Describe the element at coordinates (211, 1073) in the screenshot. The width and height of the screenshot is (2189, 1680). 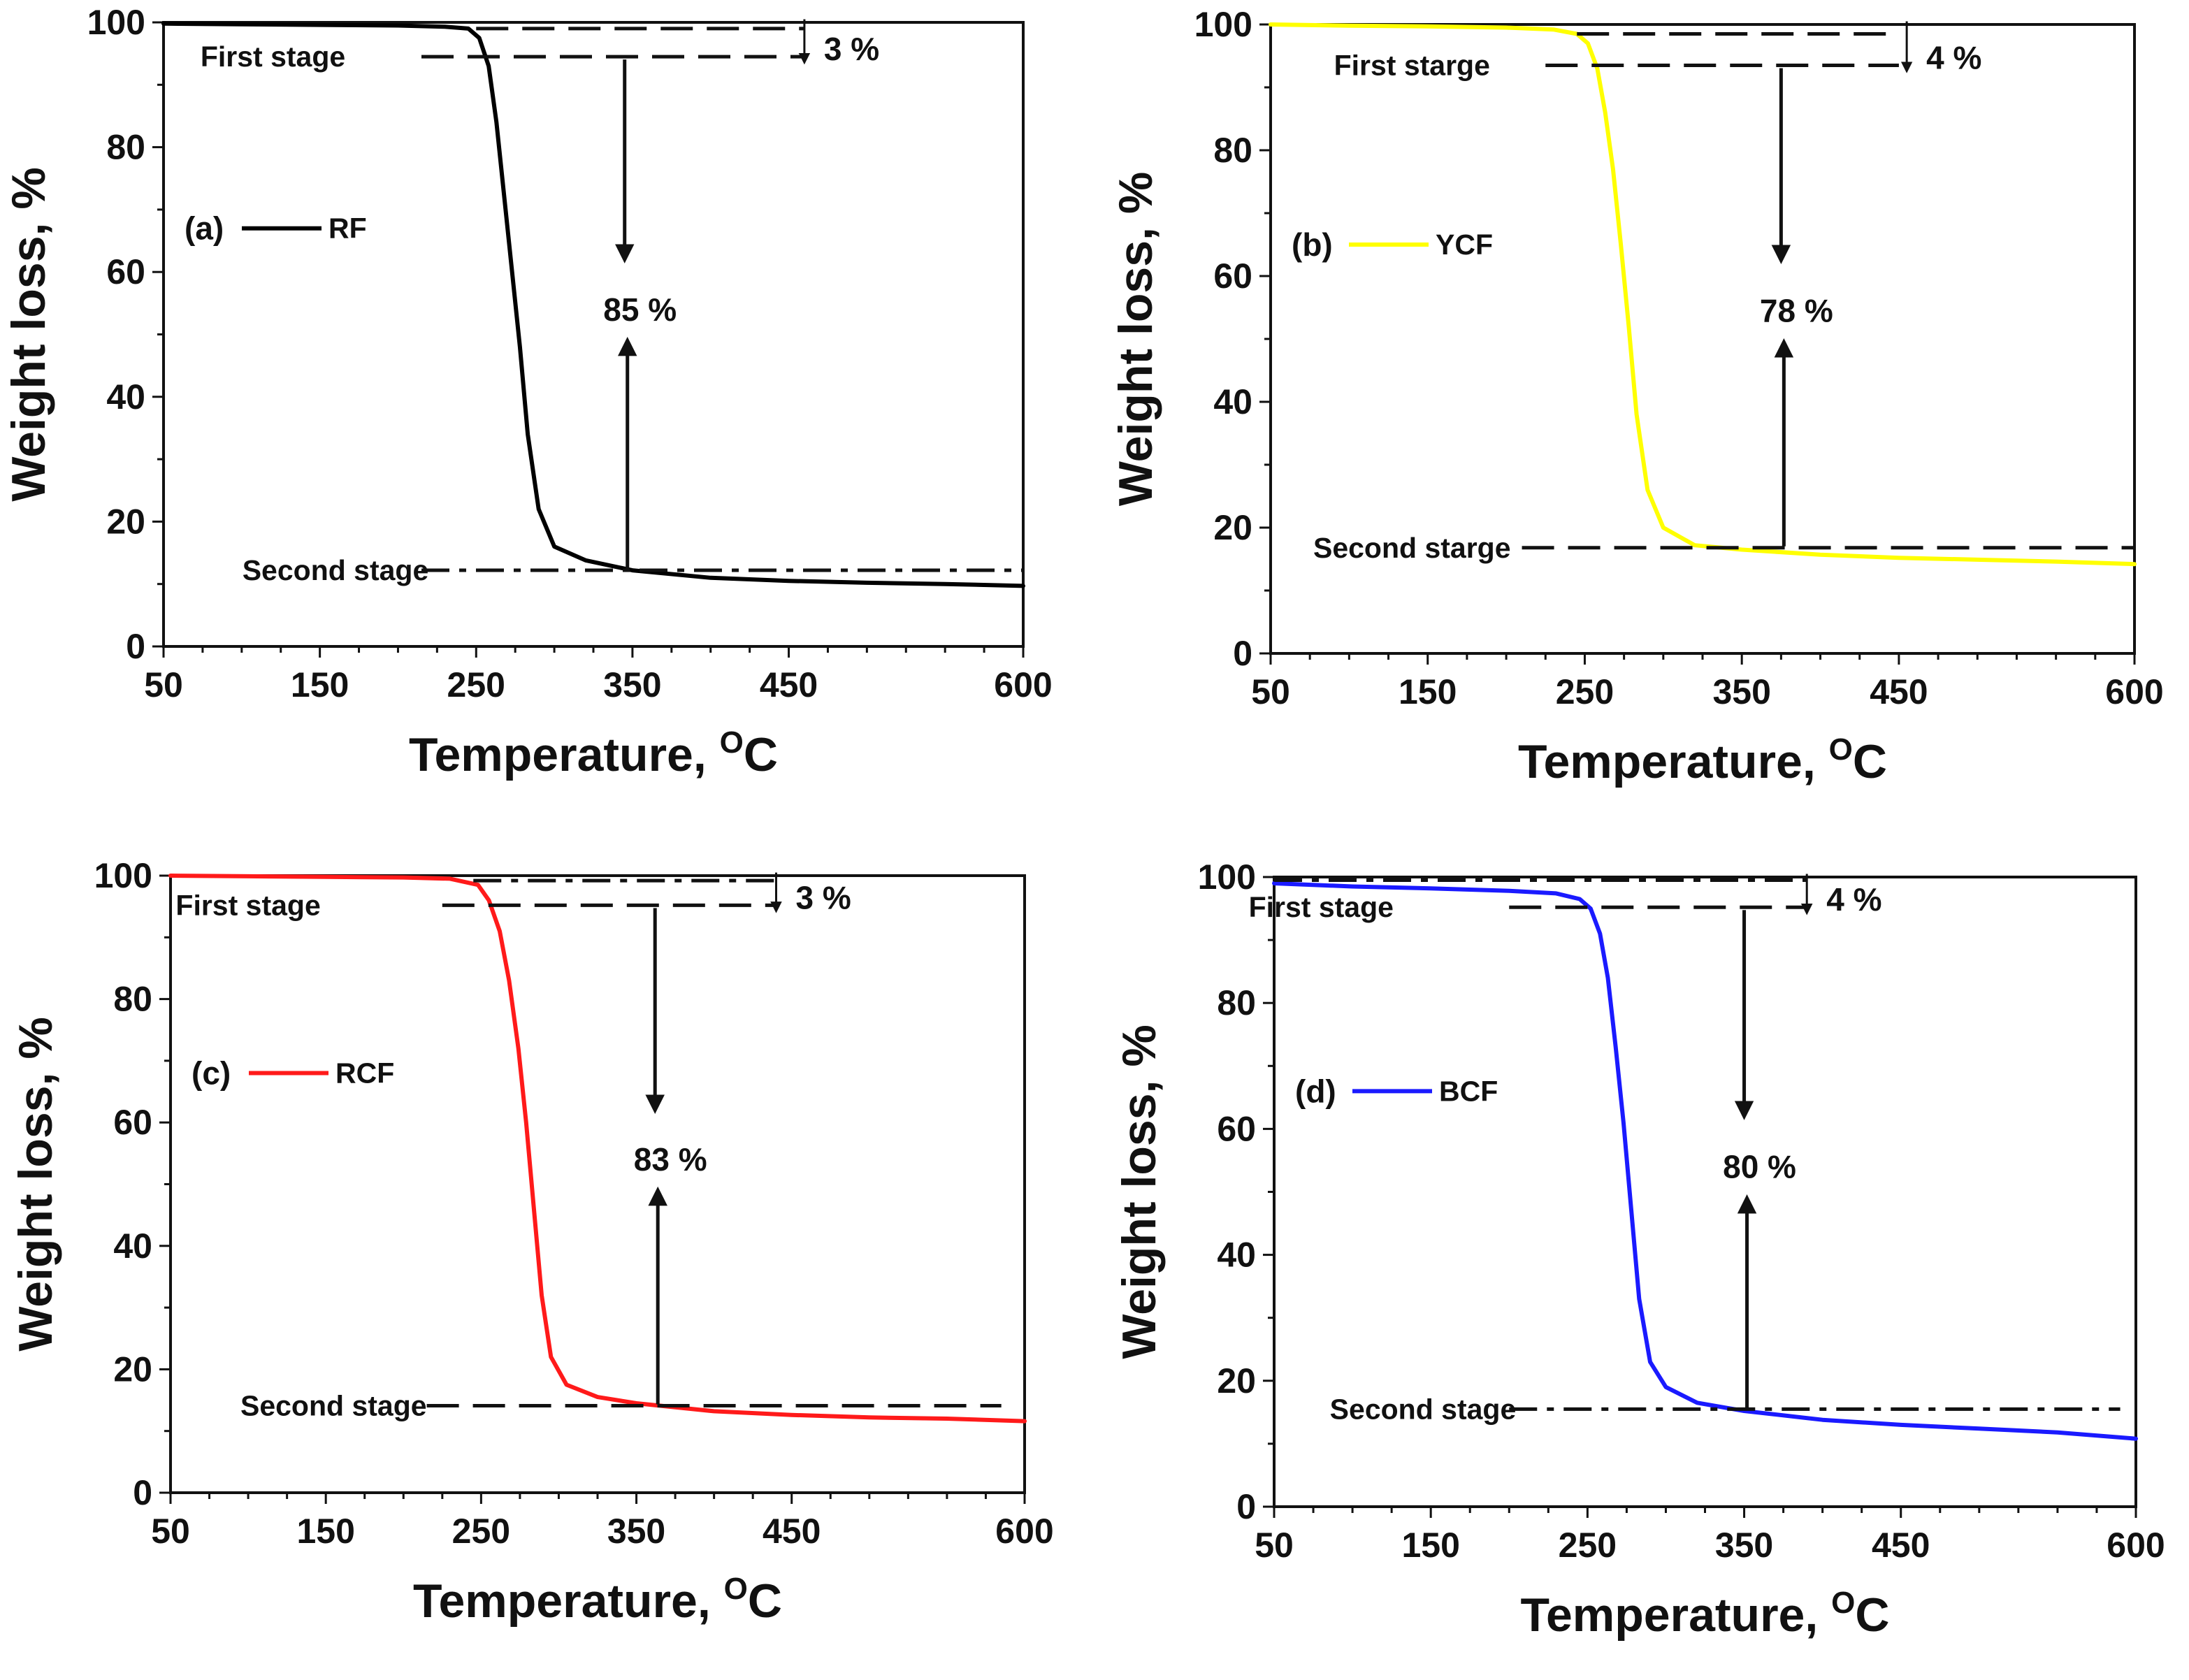
I see `panel-label: (c)` at that location.